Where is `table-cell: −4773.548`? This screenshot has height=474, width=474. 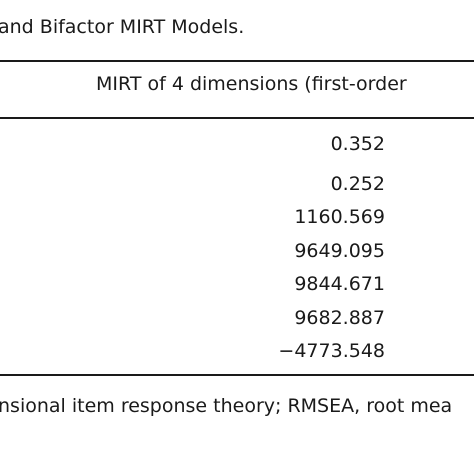 table-cell: −4773.548 is located at coordinates (331, 351).